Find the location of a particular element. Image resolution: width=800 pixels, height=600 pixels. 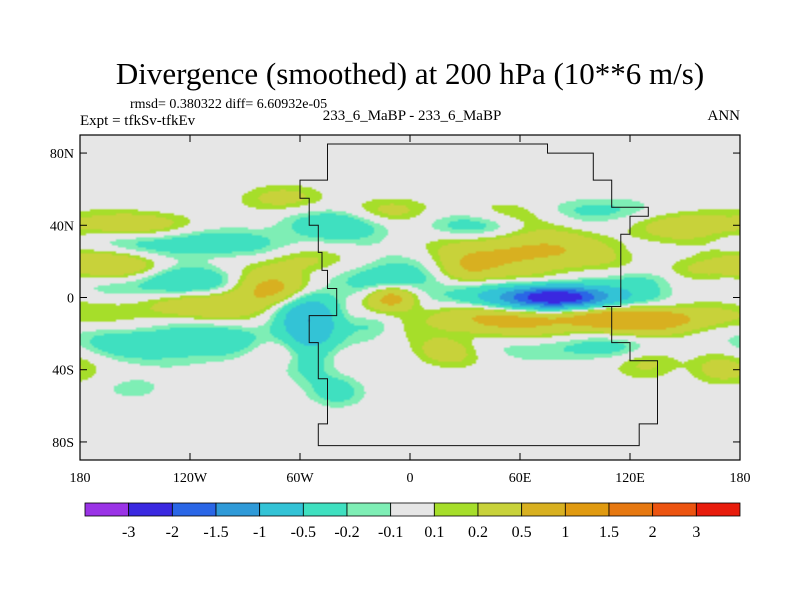

x-tick-label: 60E is located at coordinates (520, 478).